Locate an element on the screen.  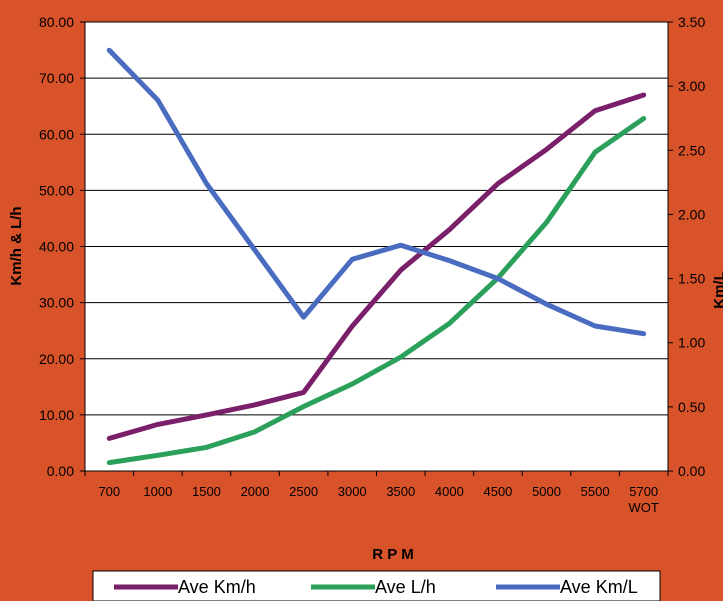
legend-label-ave-l-h: Ave L/h is located at coordinates (405, 587).